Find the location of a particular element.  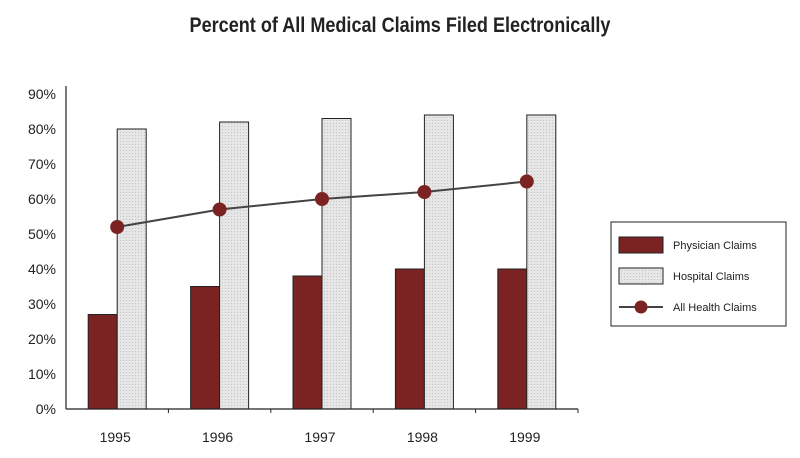

y-tick-label: 10% is located at coordinates (42, 374).